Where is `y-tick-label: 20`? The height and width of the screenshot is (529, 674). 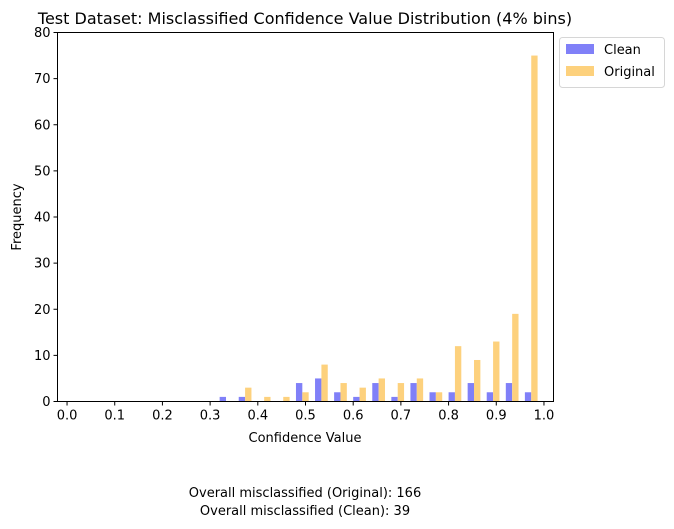 y-tick-label: 20 is located at coordinates (42, 310).